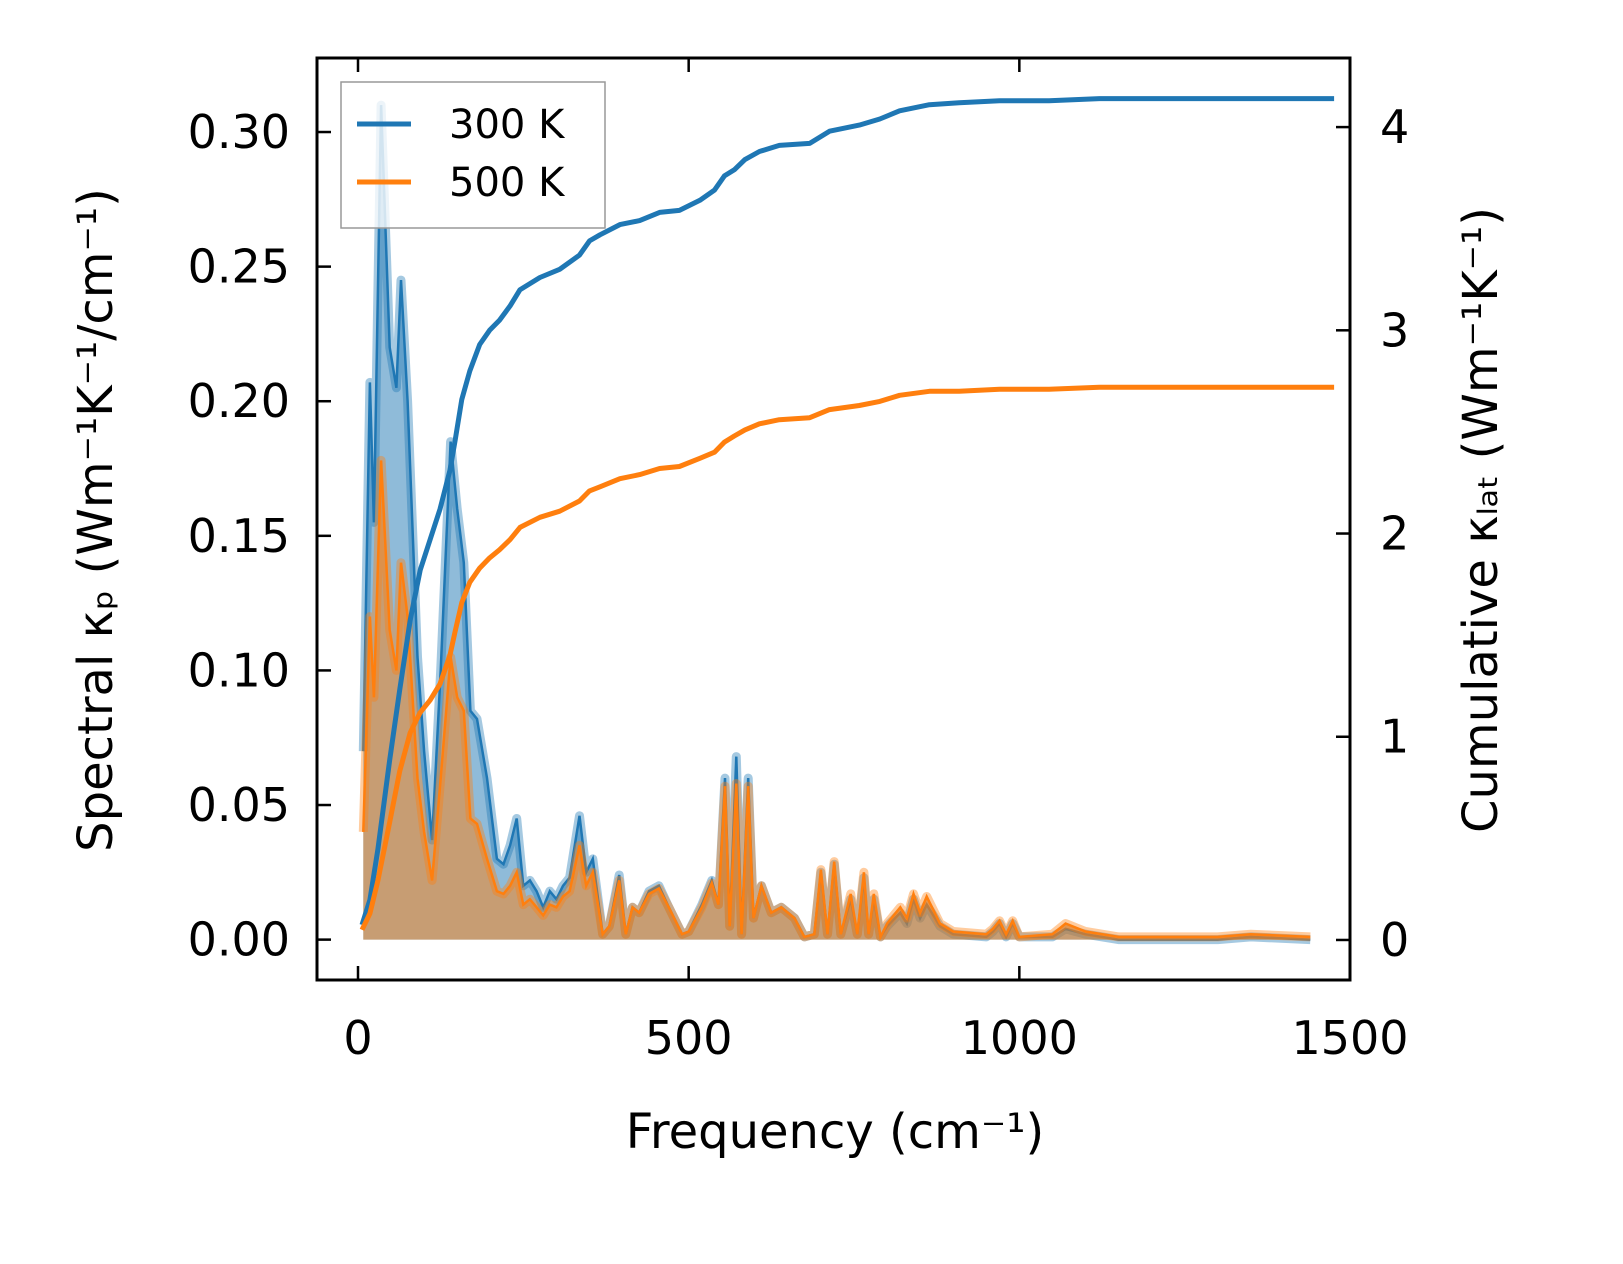 This screenshot has width=1623, height=1264. I want to click on y-tick-label: 0.30, so click(239, 132).